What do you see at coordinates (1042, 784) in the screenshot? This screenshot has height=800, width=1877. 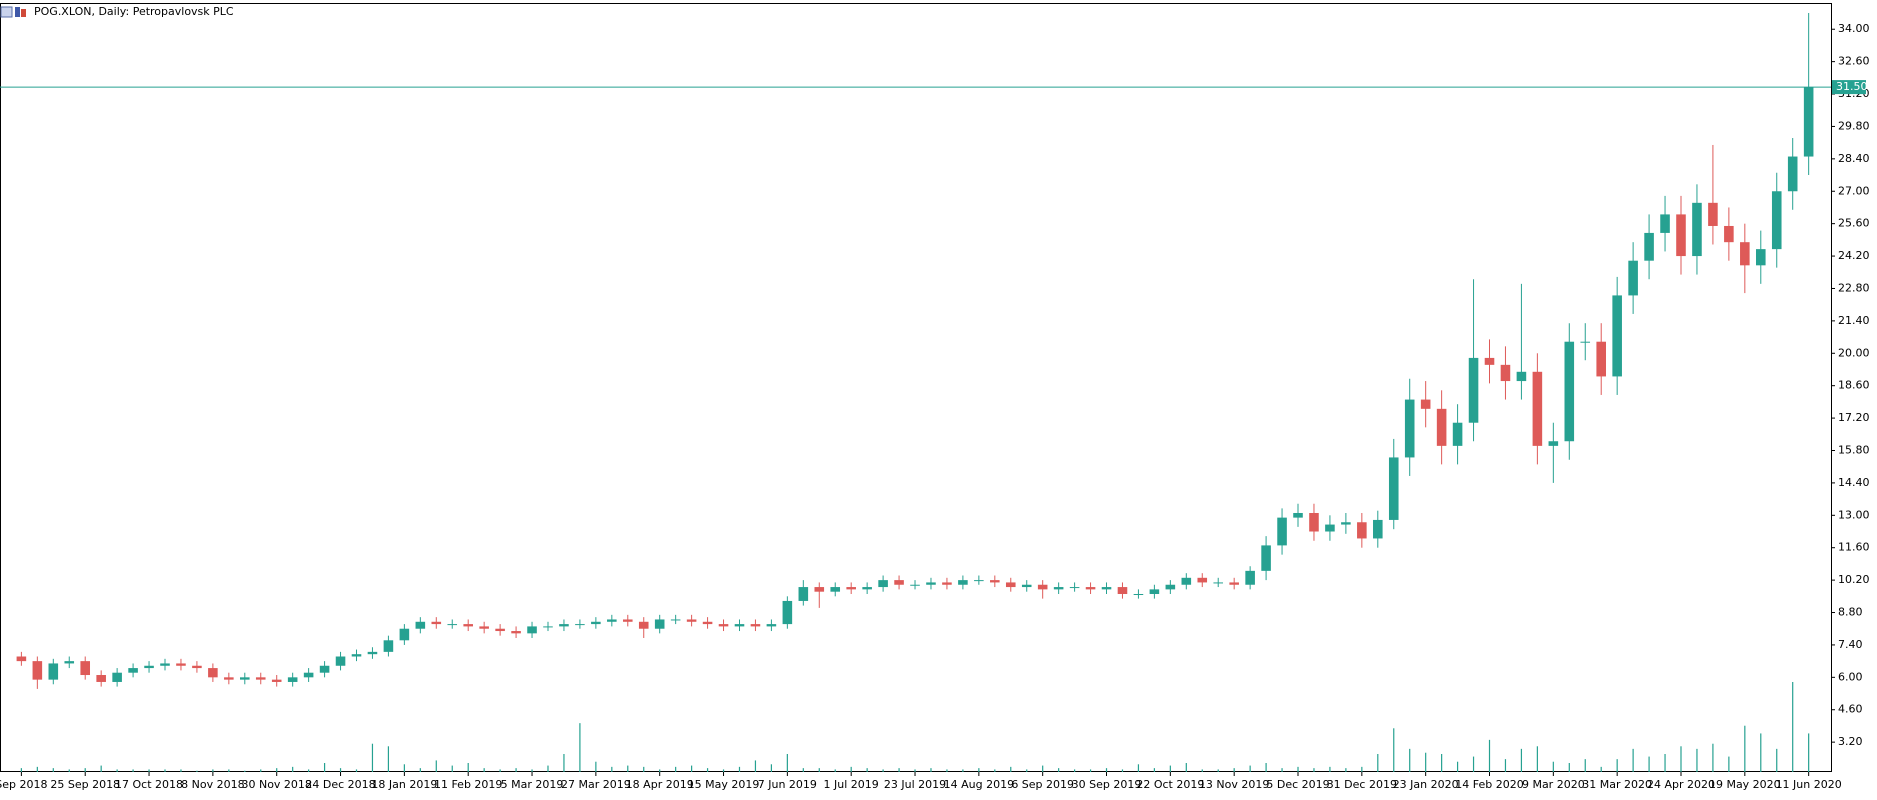 I see `x-tick-label: 6 Sep 2019` at bounding box center [1042, 784].